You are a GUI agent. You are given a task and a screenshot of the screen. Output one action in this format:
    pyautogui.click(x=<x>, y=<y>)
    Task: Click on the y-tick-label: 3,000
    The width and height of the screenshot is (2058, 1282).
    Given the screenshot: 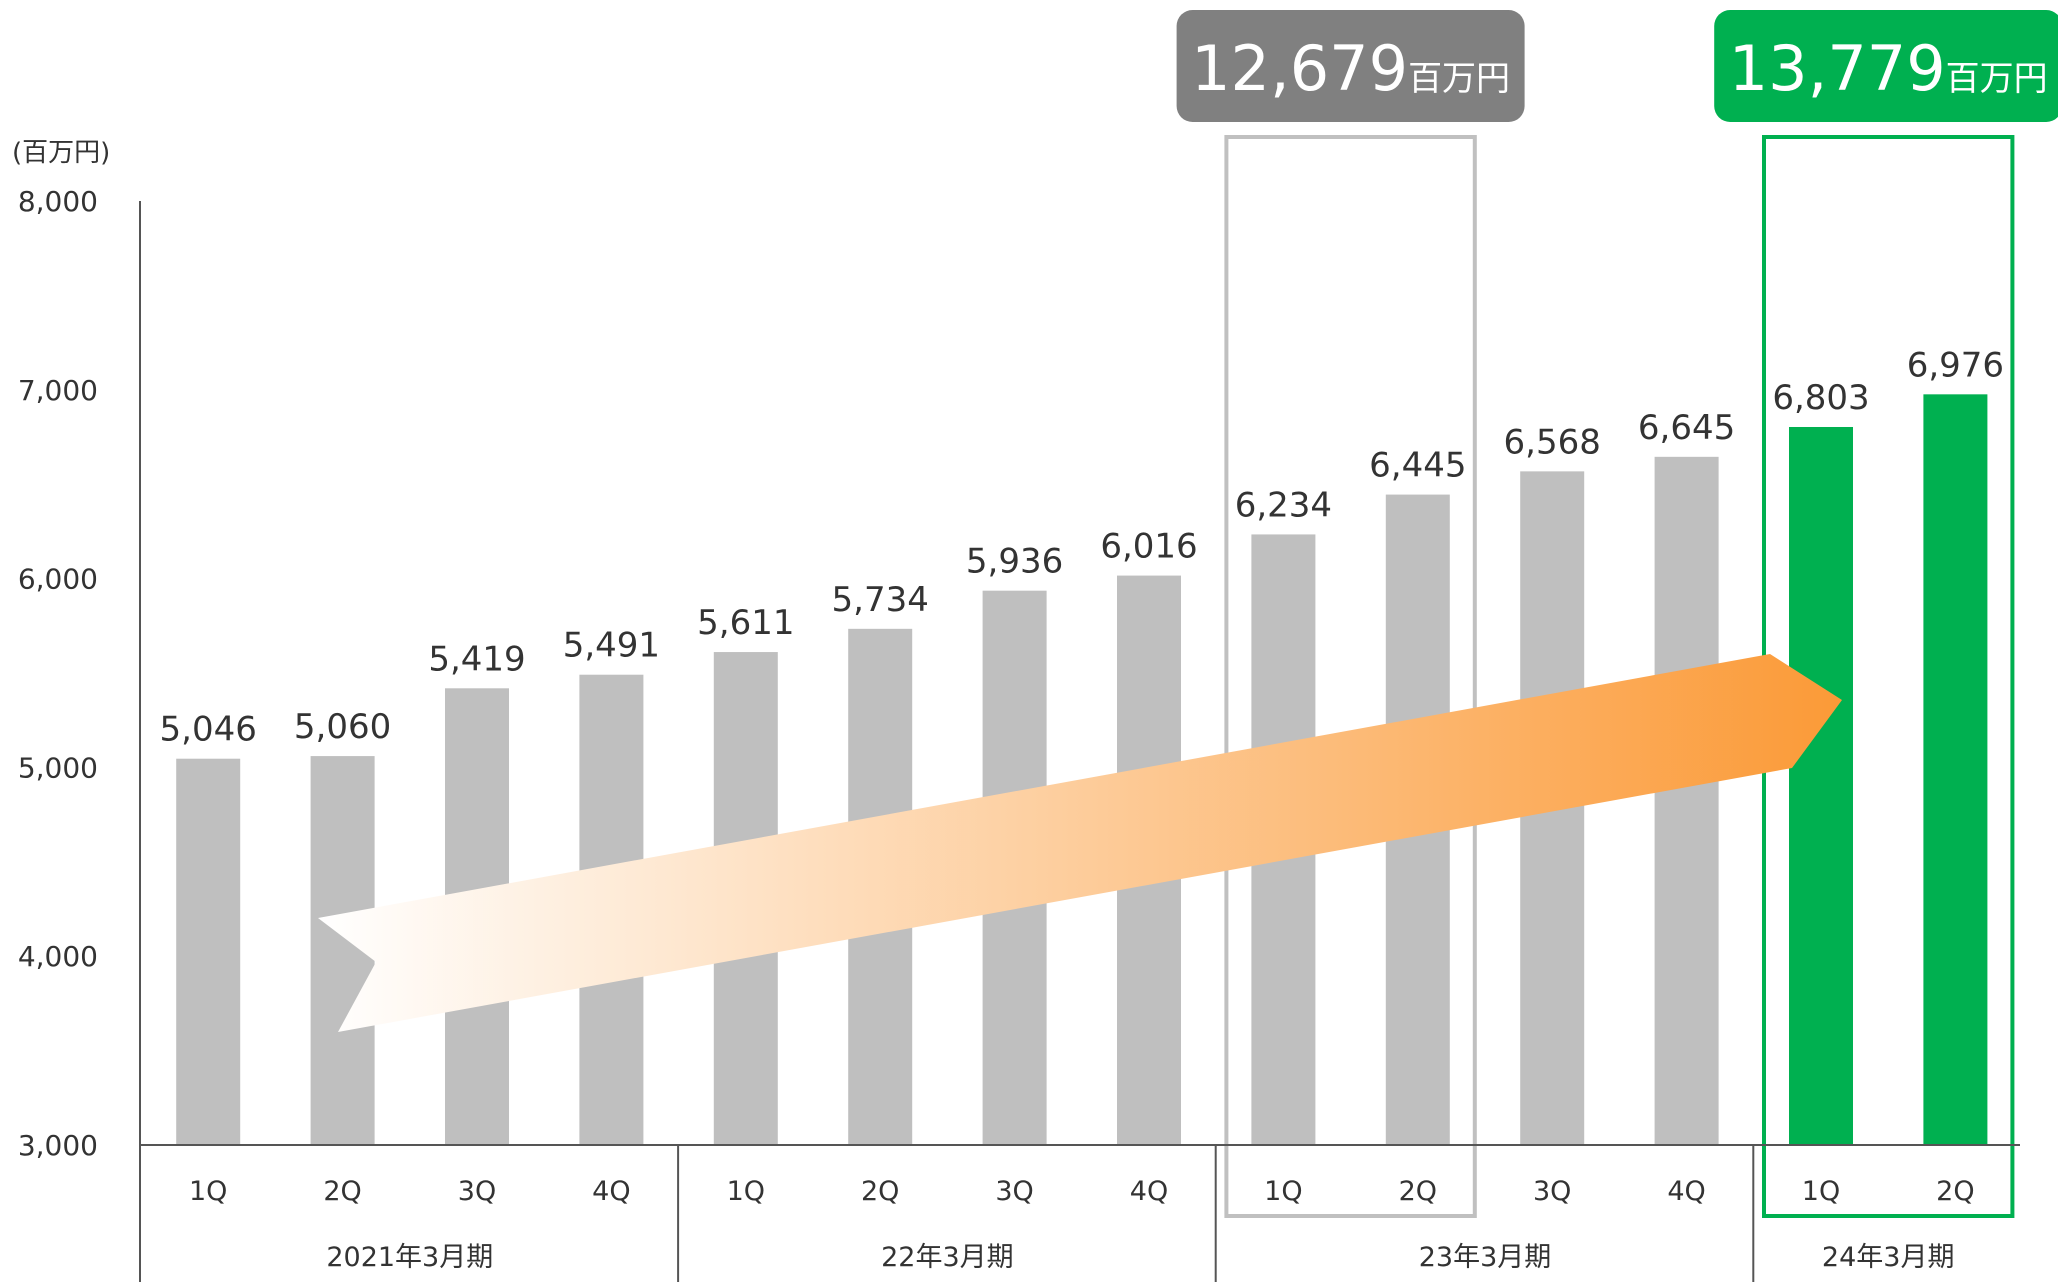 What is the action you would take?
    pyautogui.click(x=58, y=1145)
    